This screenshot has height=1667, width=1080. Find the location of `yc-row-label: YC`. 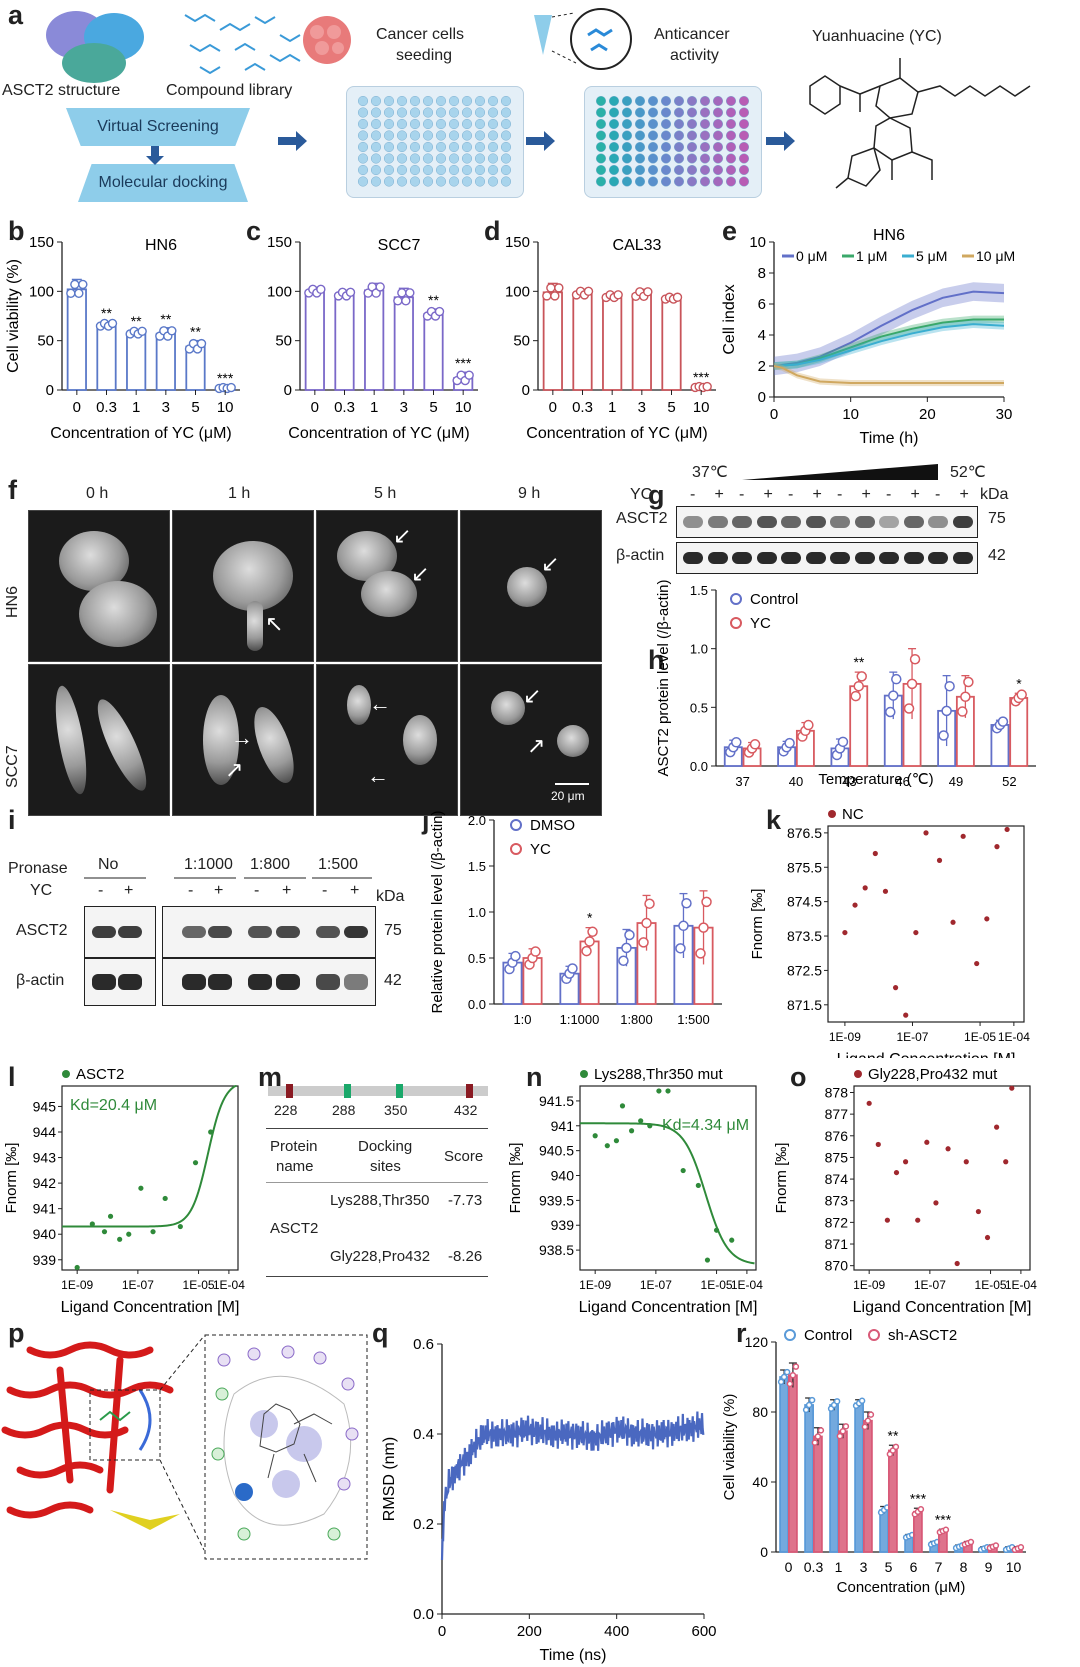

yc-row-label: YC is located at coordinates (641, 494).